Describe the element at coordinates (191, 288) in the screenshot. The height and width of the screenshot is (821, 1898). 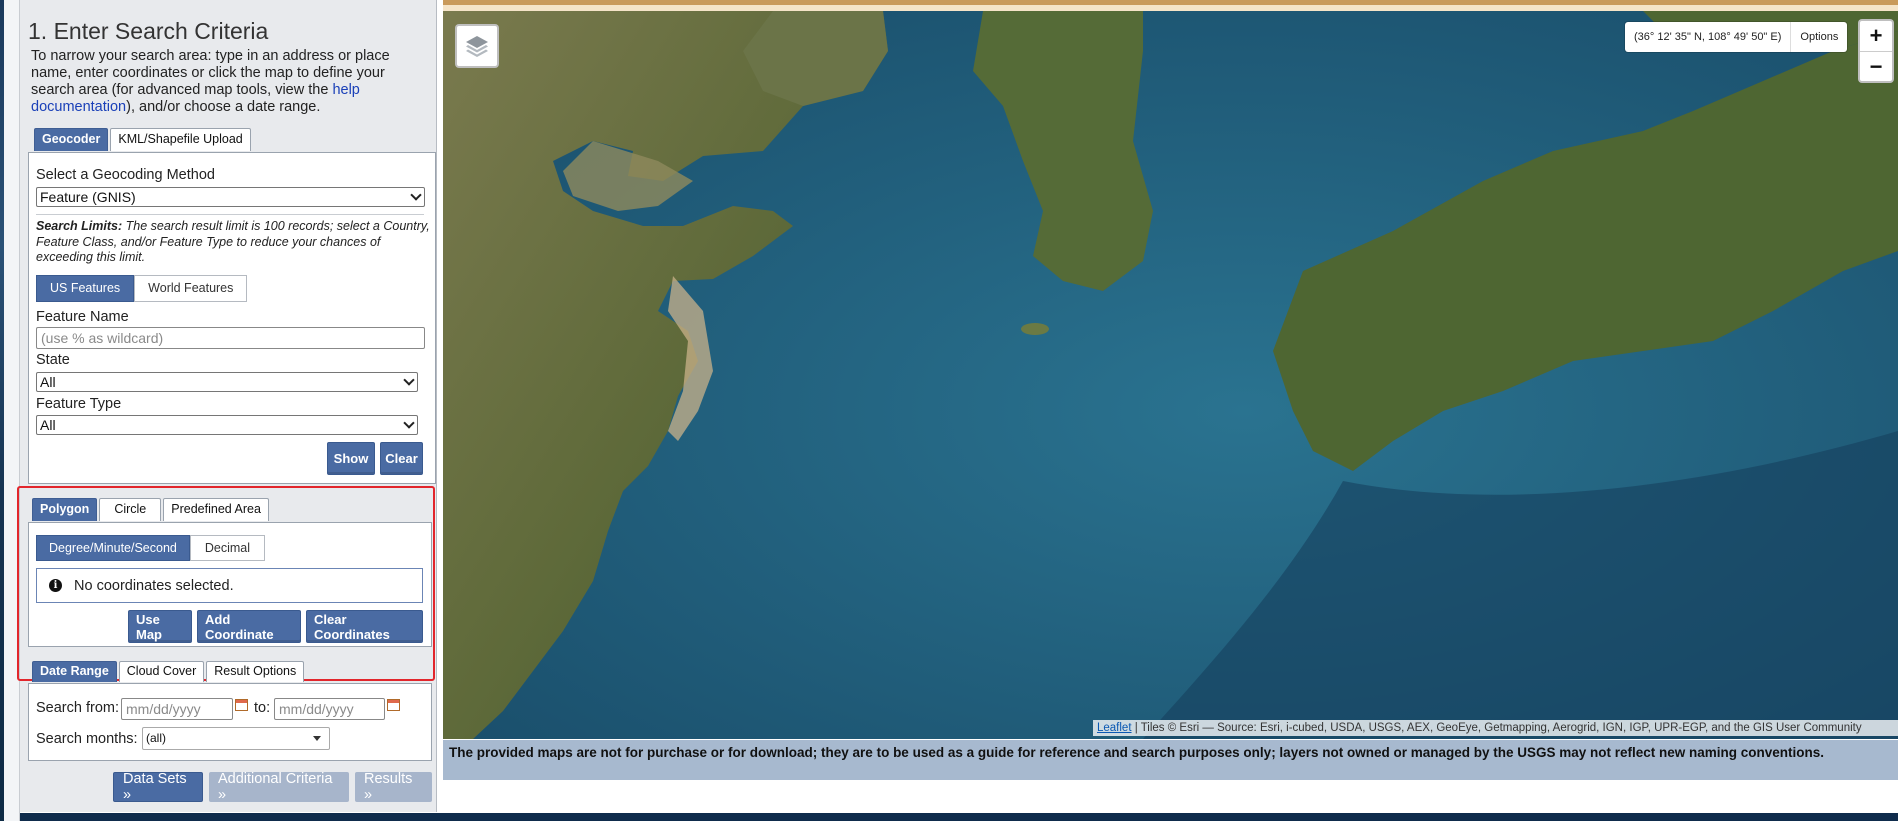
I see `world-features-button: World Features` at that location.